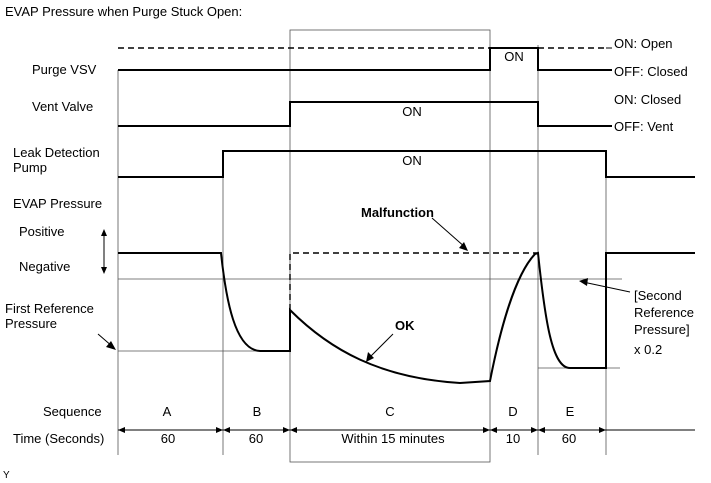 This screenshot has height=483, width=711. Describe the element at coordinates (56, 152) in the screenshot. I see `leak-pump-label-1: Leak Detection` at that location.